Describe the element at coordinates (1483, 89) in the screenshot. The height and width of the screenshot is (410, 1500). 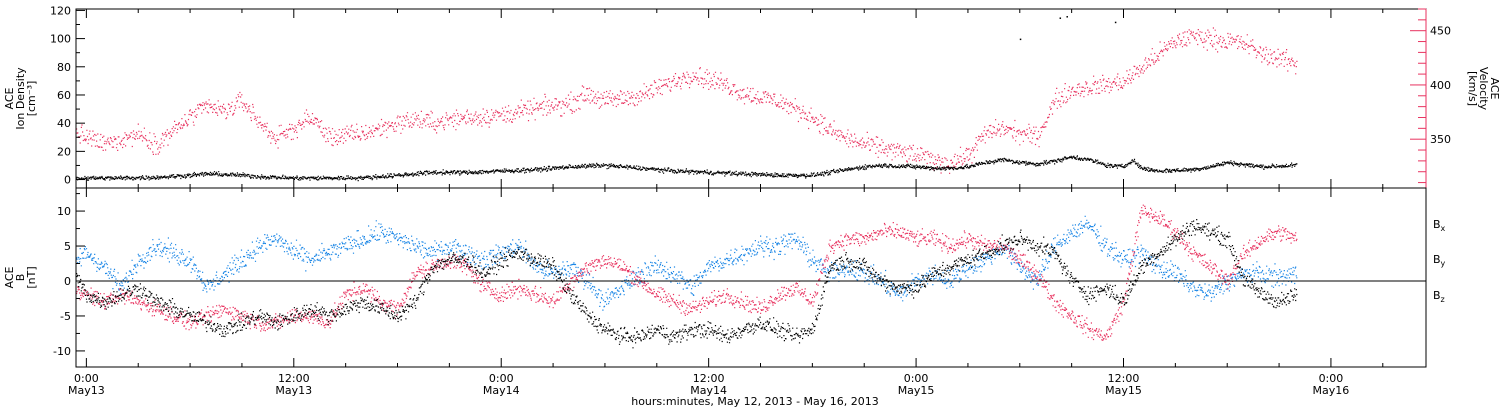
I see `velocity-axis-label-line: Velocity` at that location.